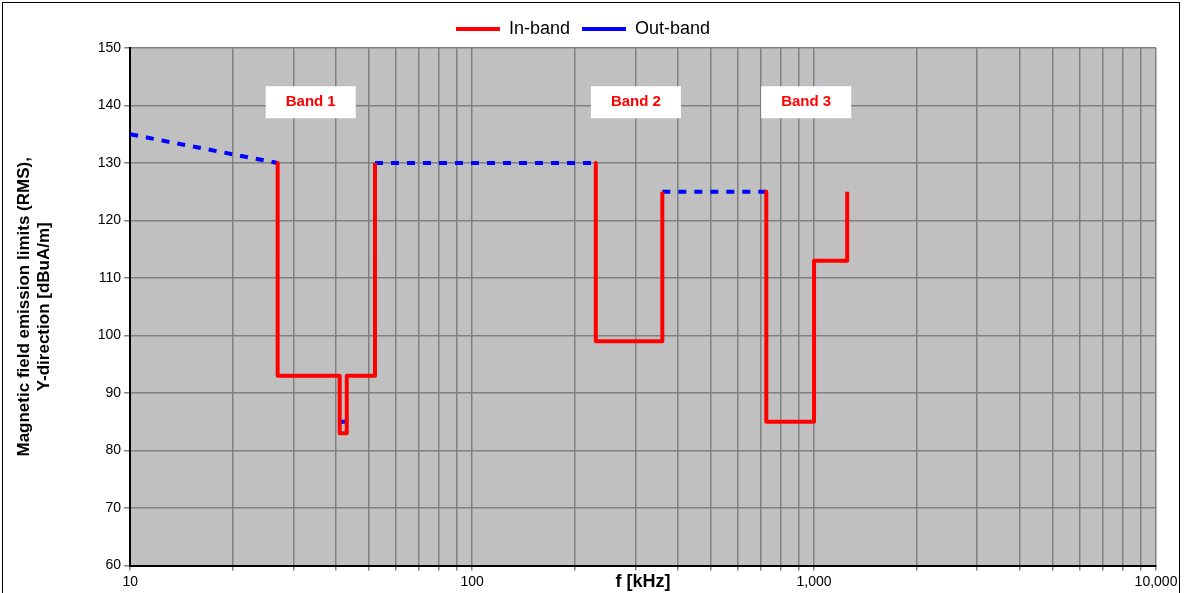 This screenshot has width=1184, height=593. Describe the element at coordinates (109, 161) in the screenshot. I see `y-tick-label: 130` at that location.